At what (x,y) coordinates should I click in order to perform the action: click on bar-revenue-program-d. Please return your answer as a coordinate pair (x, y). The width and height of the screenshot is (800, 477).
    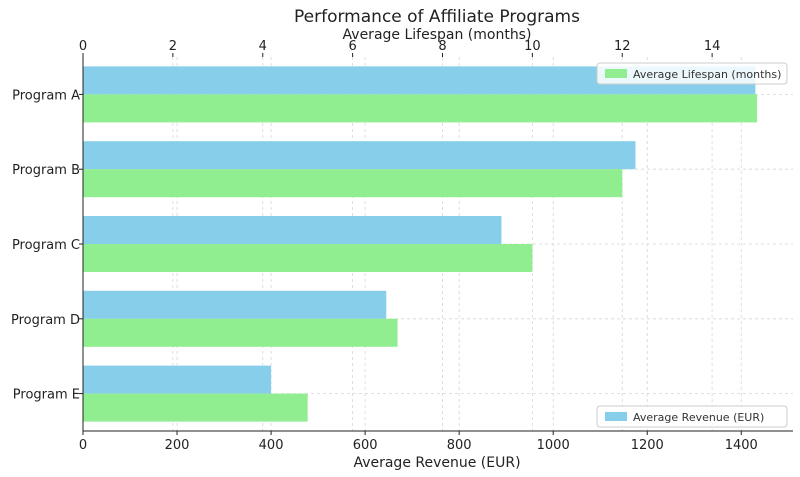
    Looking at the image, I should click on (235, 304).